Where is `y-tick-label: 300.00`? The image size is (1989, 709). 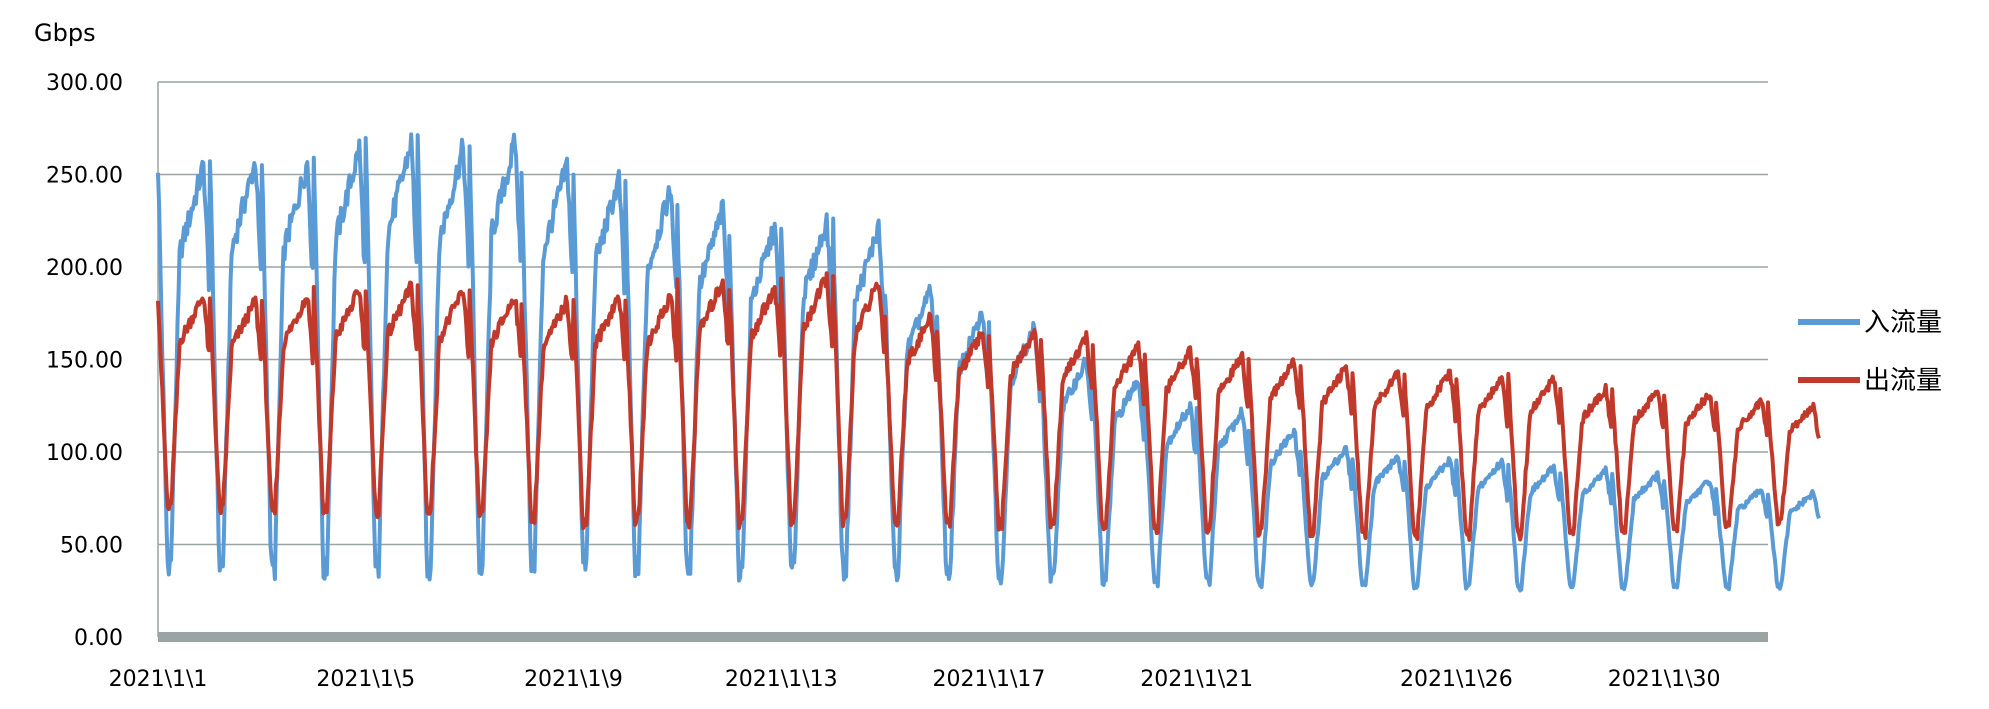
y-tick-label: 300.00 is located at coordinates (84, 83).